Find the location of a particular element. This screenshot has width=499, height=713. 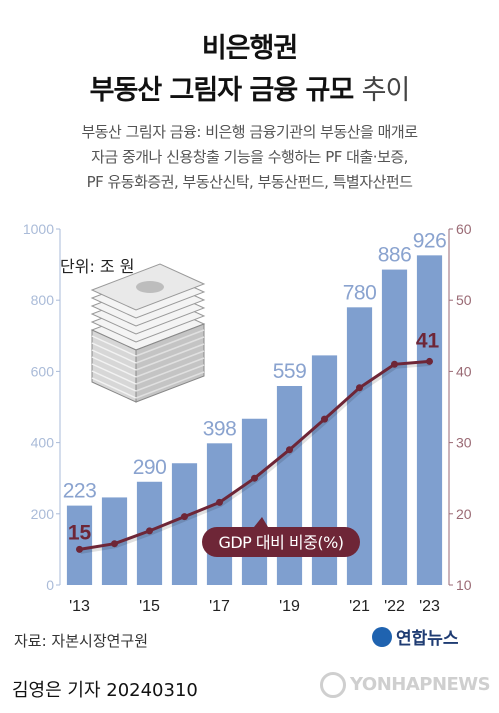

legend-label-gdp-ratio: GDP 대비 비중(%) is located at coordinates (280, 542).